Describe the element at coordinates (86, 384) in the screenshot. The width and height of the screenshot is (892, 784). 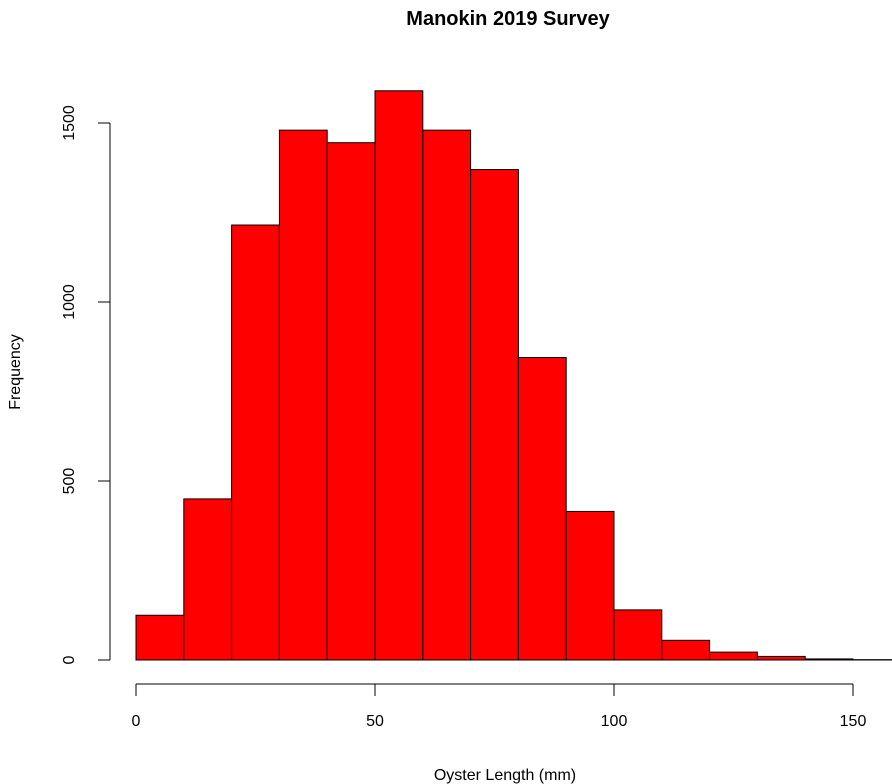
I see `y-axis: 0 500 1000 1500` at that location.